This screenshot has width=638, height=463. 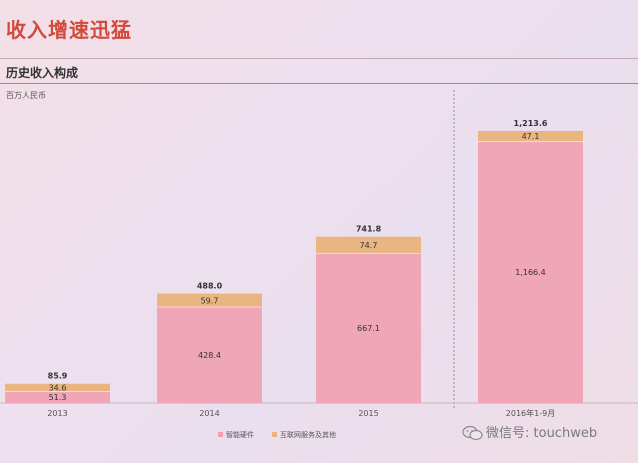 What do you see at coordinates (57, 413) in the screenshot?
I see `x-tick-label-0: 2013` at bounding box center [57, 413].